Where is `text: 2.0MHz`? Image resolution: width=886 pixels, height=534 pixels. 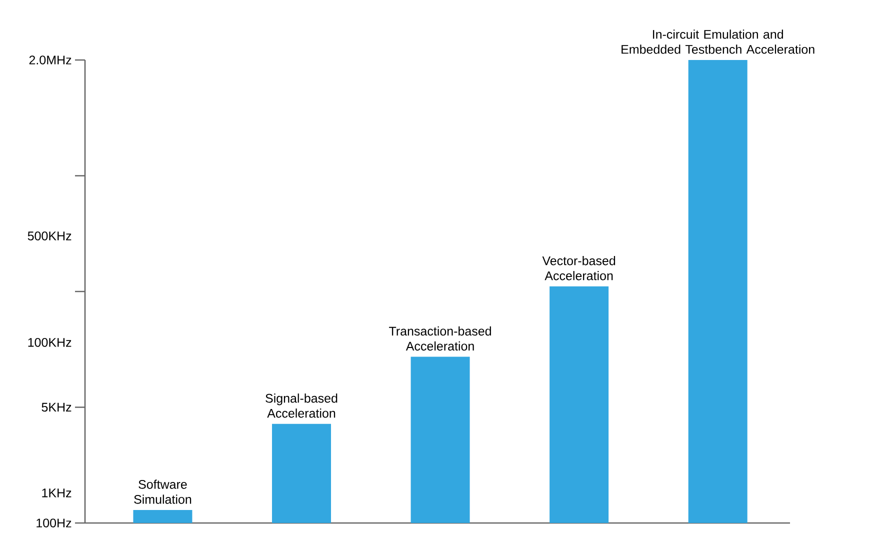
text: 2.0MHz is located at coordinates (50, 60).